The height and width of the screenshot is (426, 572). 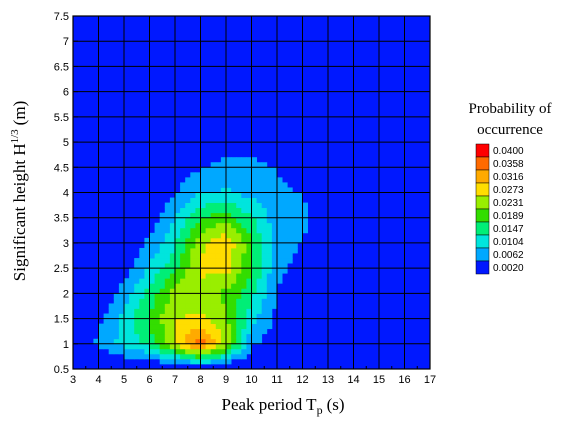 I want to click on y-tick-label: 6.5, so click(x=61, y=67).